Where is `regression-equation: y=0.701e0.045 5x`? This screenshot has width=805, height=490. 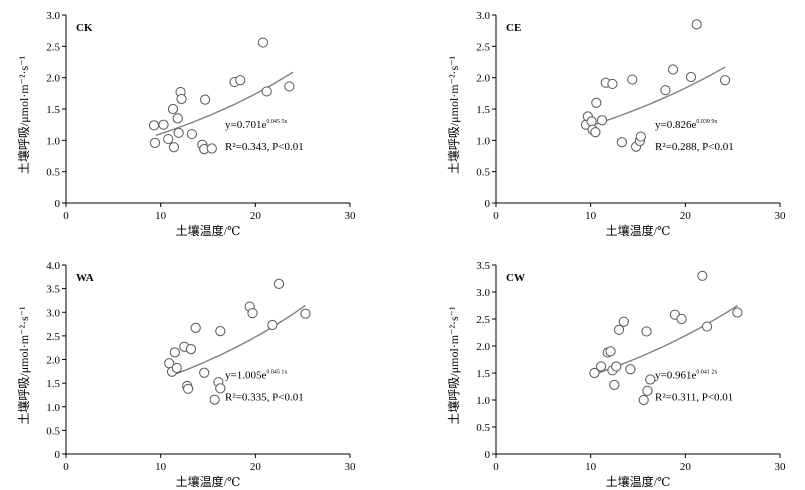 regression-equation: y=0.701e0.045 5x is located at coordinates (256, 125).